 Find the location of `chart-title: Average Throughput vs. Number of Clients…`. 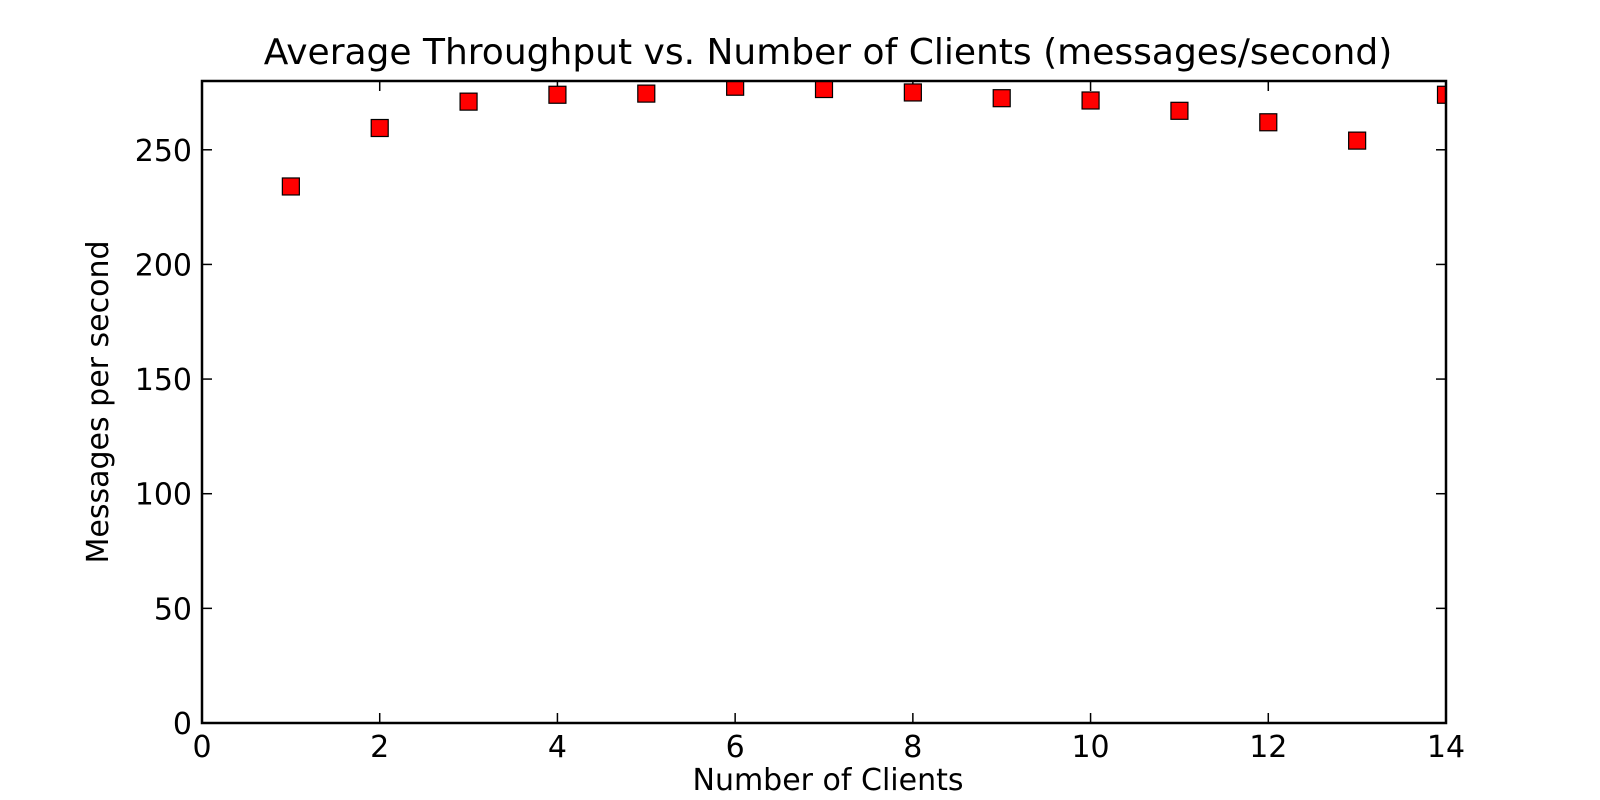

chart-title: Average Throughput vs. Number of Clients… is located at coordinates (828, 52).